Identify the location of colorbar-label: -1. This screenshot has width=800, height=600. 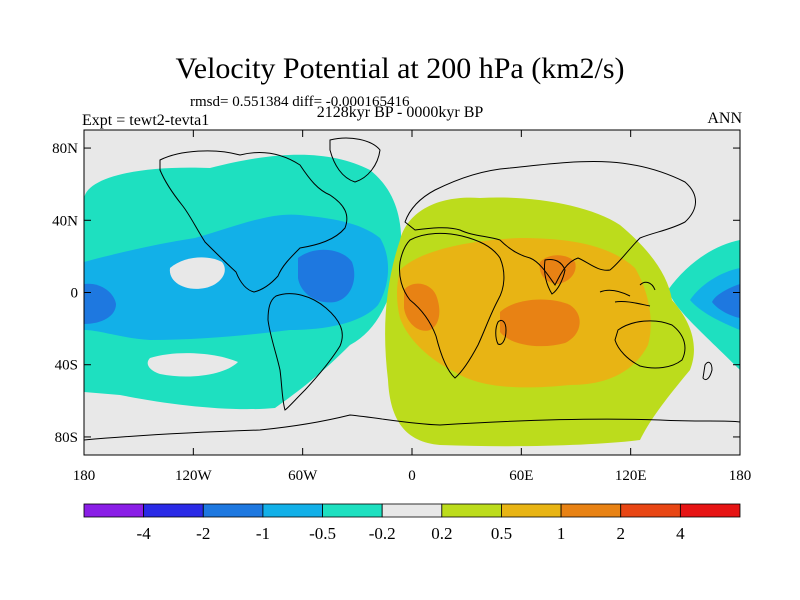
(263, 533).